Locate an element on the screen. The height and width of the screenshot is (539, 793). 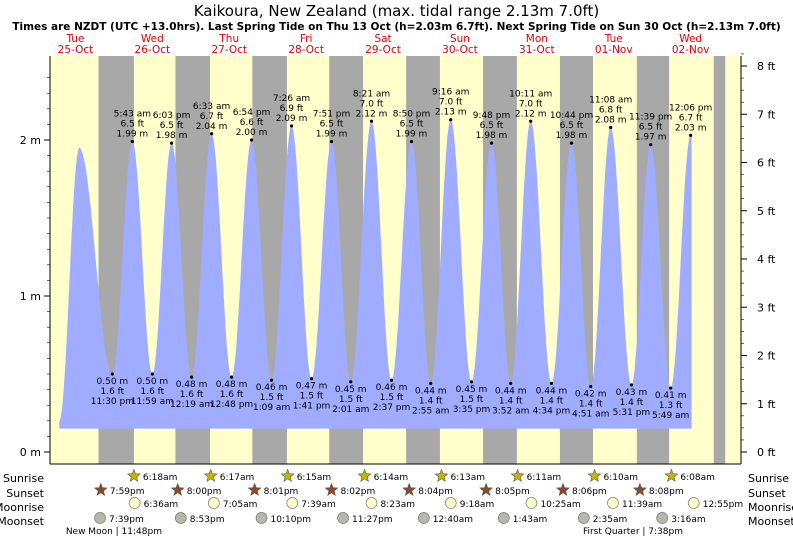
sunset-time: 7:59pm is located at coordinates (127, 492).